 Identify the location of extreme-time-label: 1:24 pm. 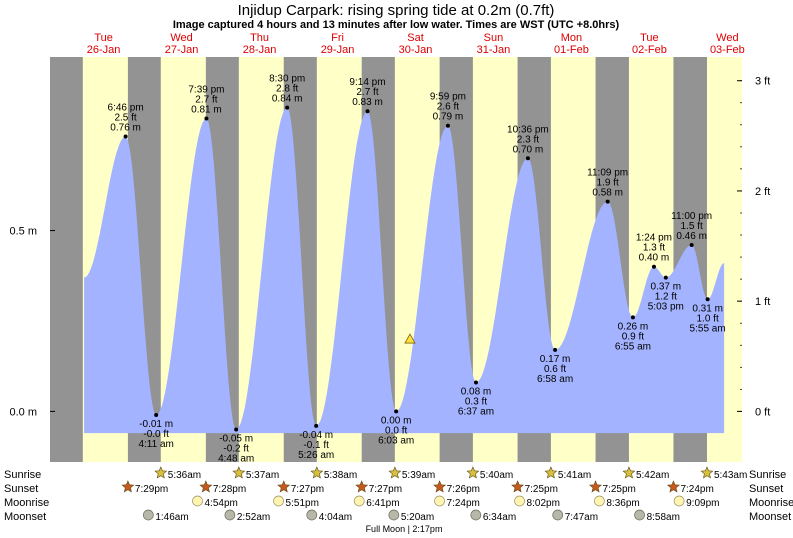
(654, 238).